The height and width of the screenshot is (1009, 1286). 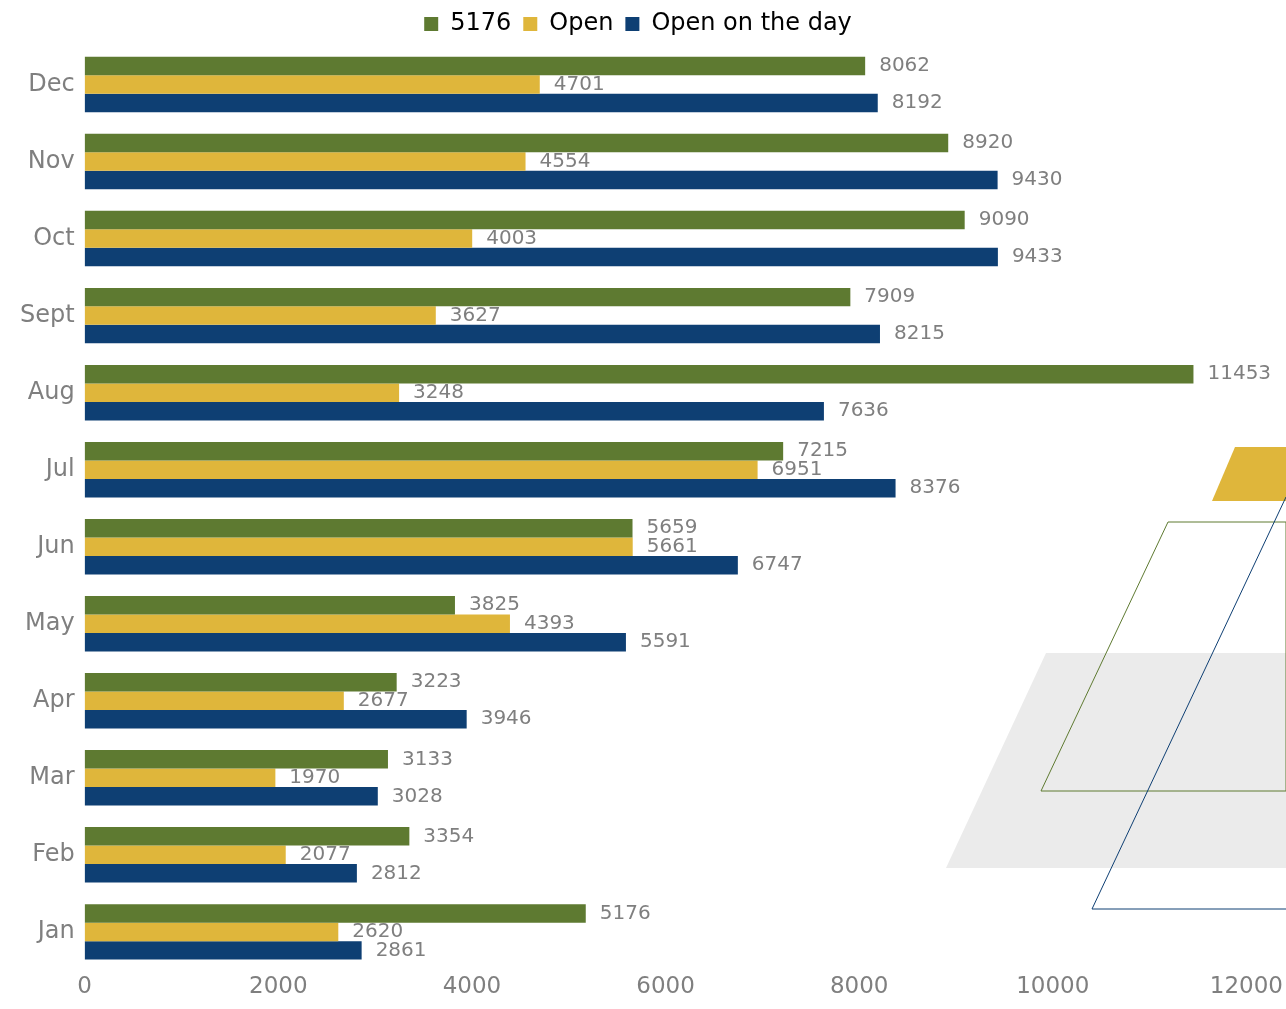 What do you see at coordinates (751, 22) in the screenshot?
I see `legend-label: Open on the day` at bounding box center [751, 22].